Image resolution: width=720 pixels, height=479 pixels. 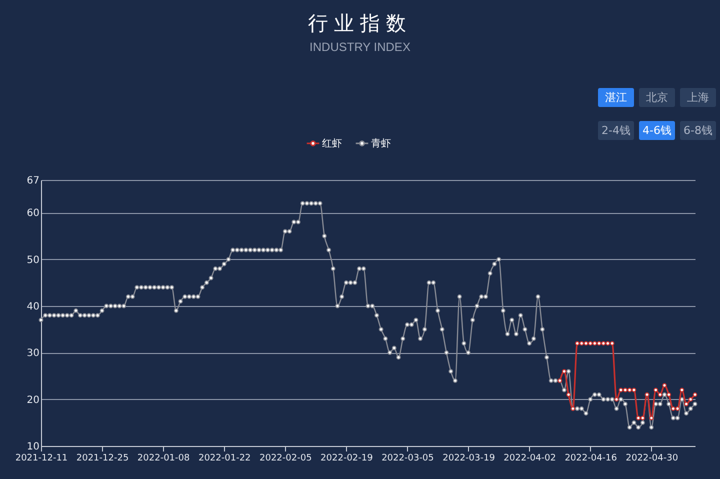 I want to click on y-tick-label: 40, so click(x=33, y=307).